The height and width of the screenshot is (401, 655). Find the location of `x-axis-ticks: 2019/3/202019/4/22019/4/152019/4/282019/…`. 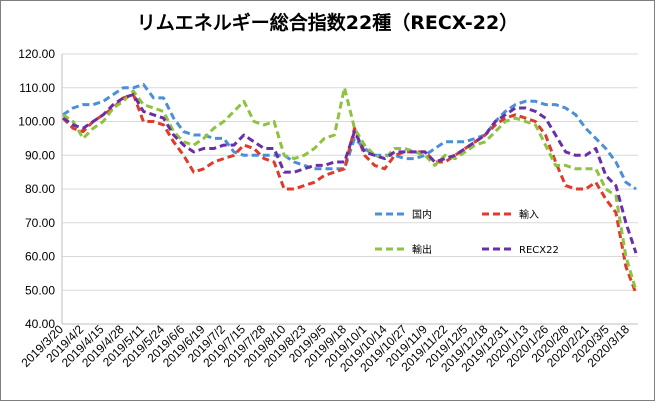

x-axis-ticks: 2019/3/202019/4/22019/4/152019/4/282019/… is located at coordinates (325, 348).